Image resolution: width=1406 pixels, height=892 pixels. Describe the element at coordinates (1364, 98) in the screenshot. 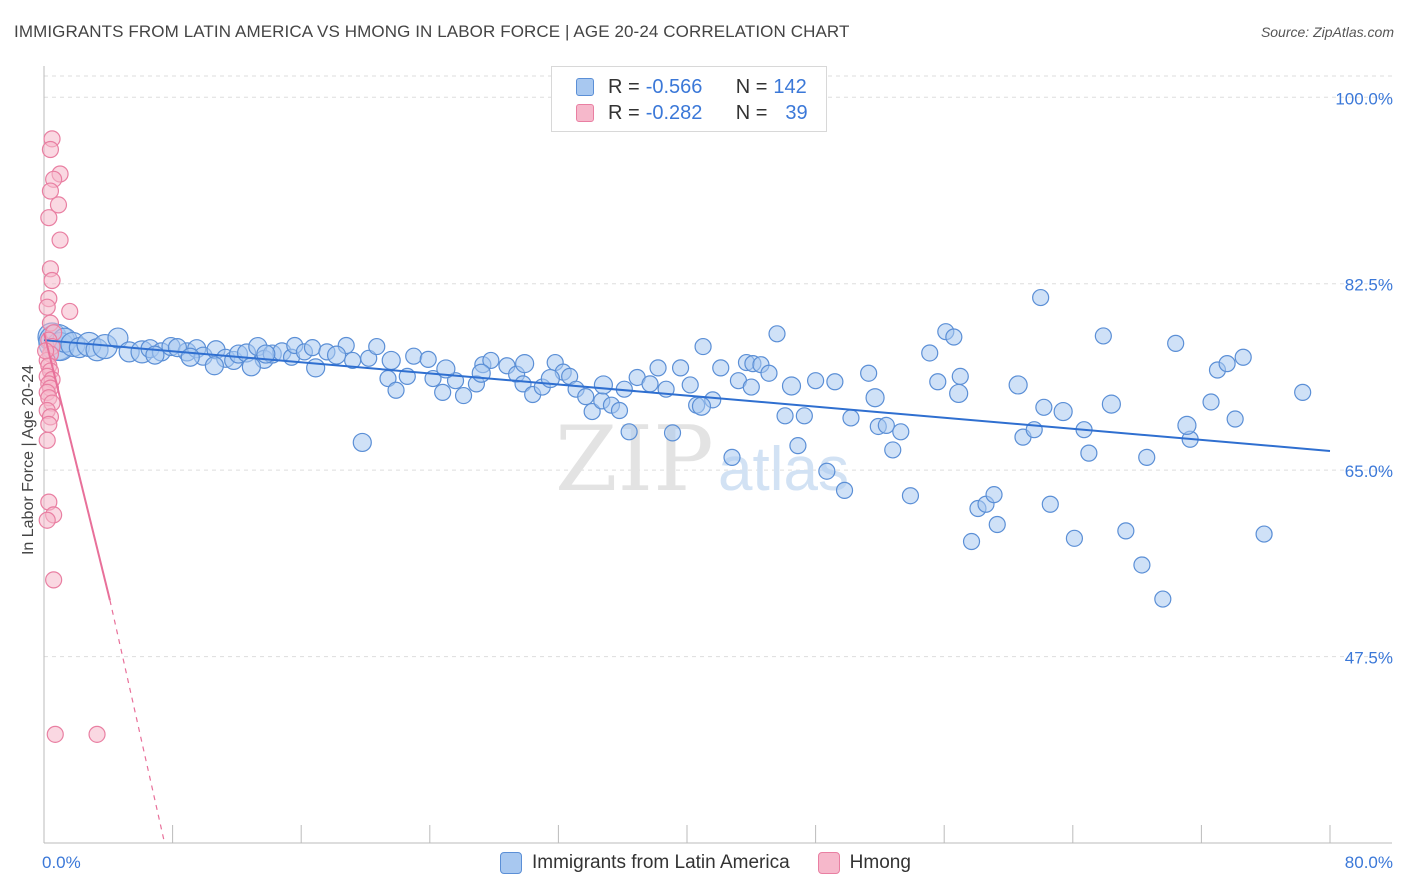

I see `y-tick-label: 100.0%` at that location.